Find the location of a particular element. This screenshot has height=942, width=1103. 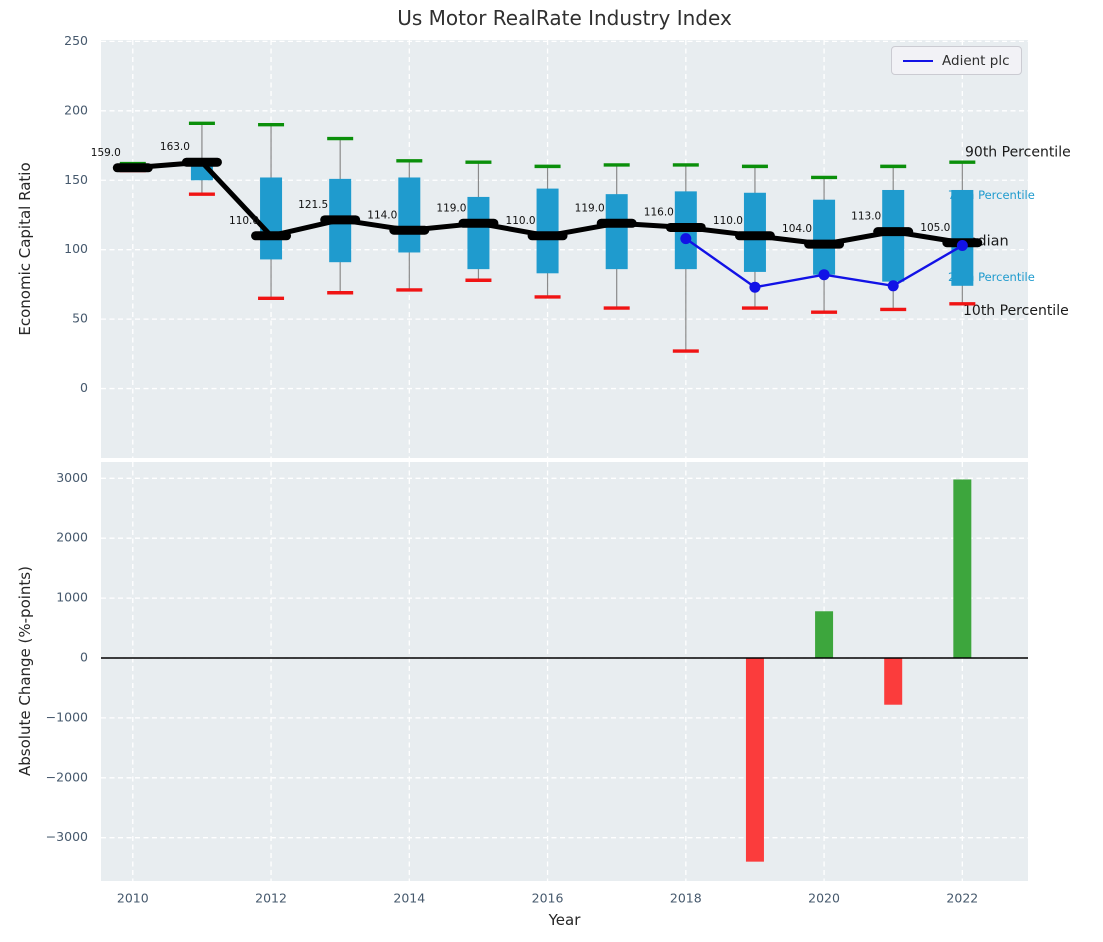

bar-2021 is located at coordinates (893, 681).